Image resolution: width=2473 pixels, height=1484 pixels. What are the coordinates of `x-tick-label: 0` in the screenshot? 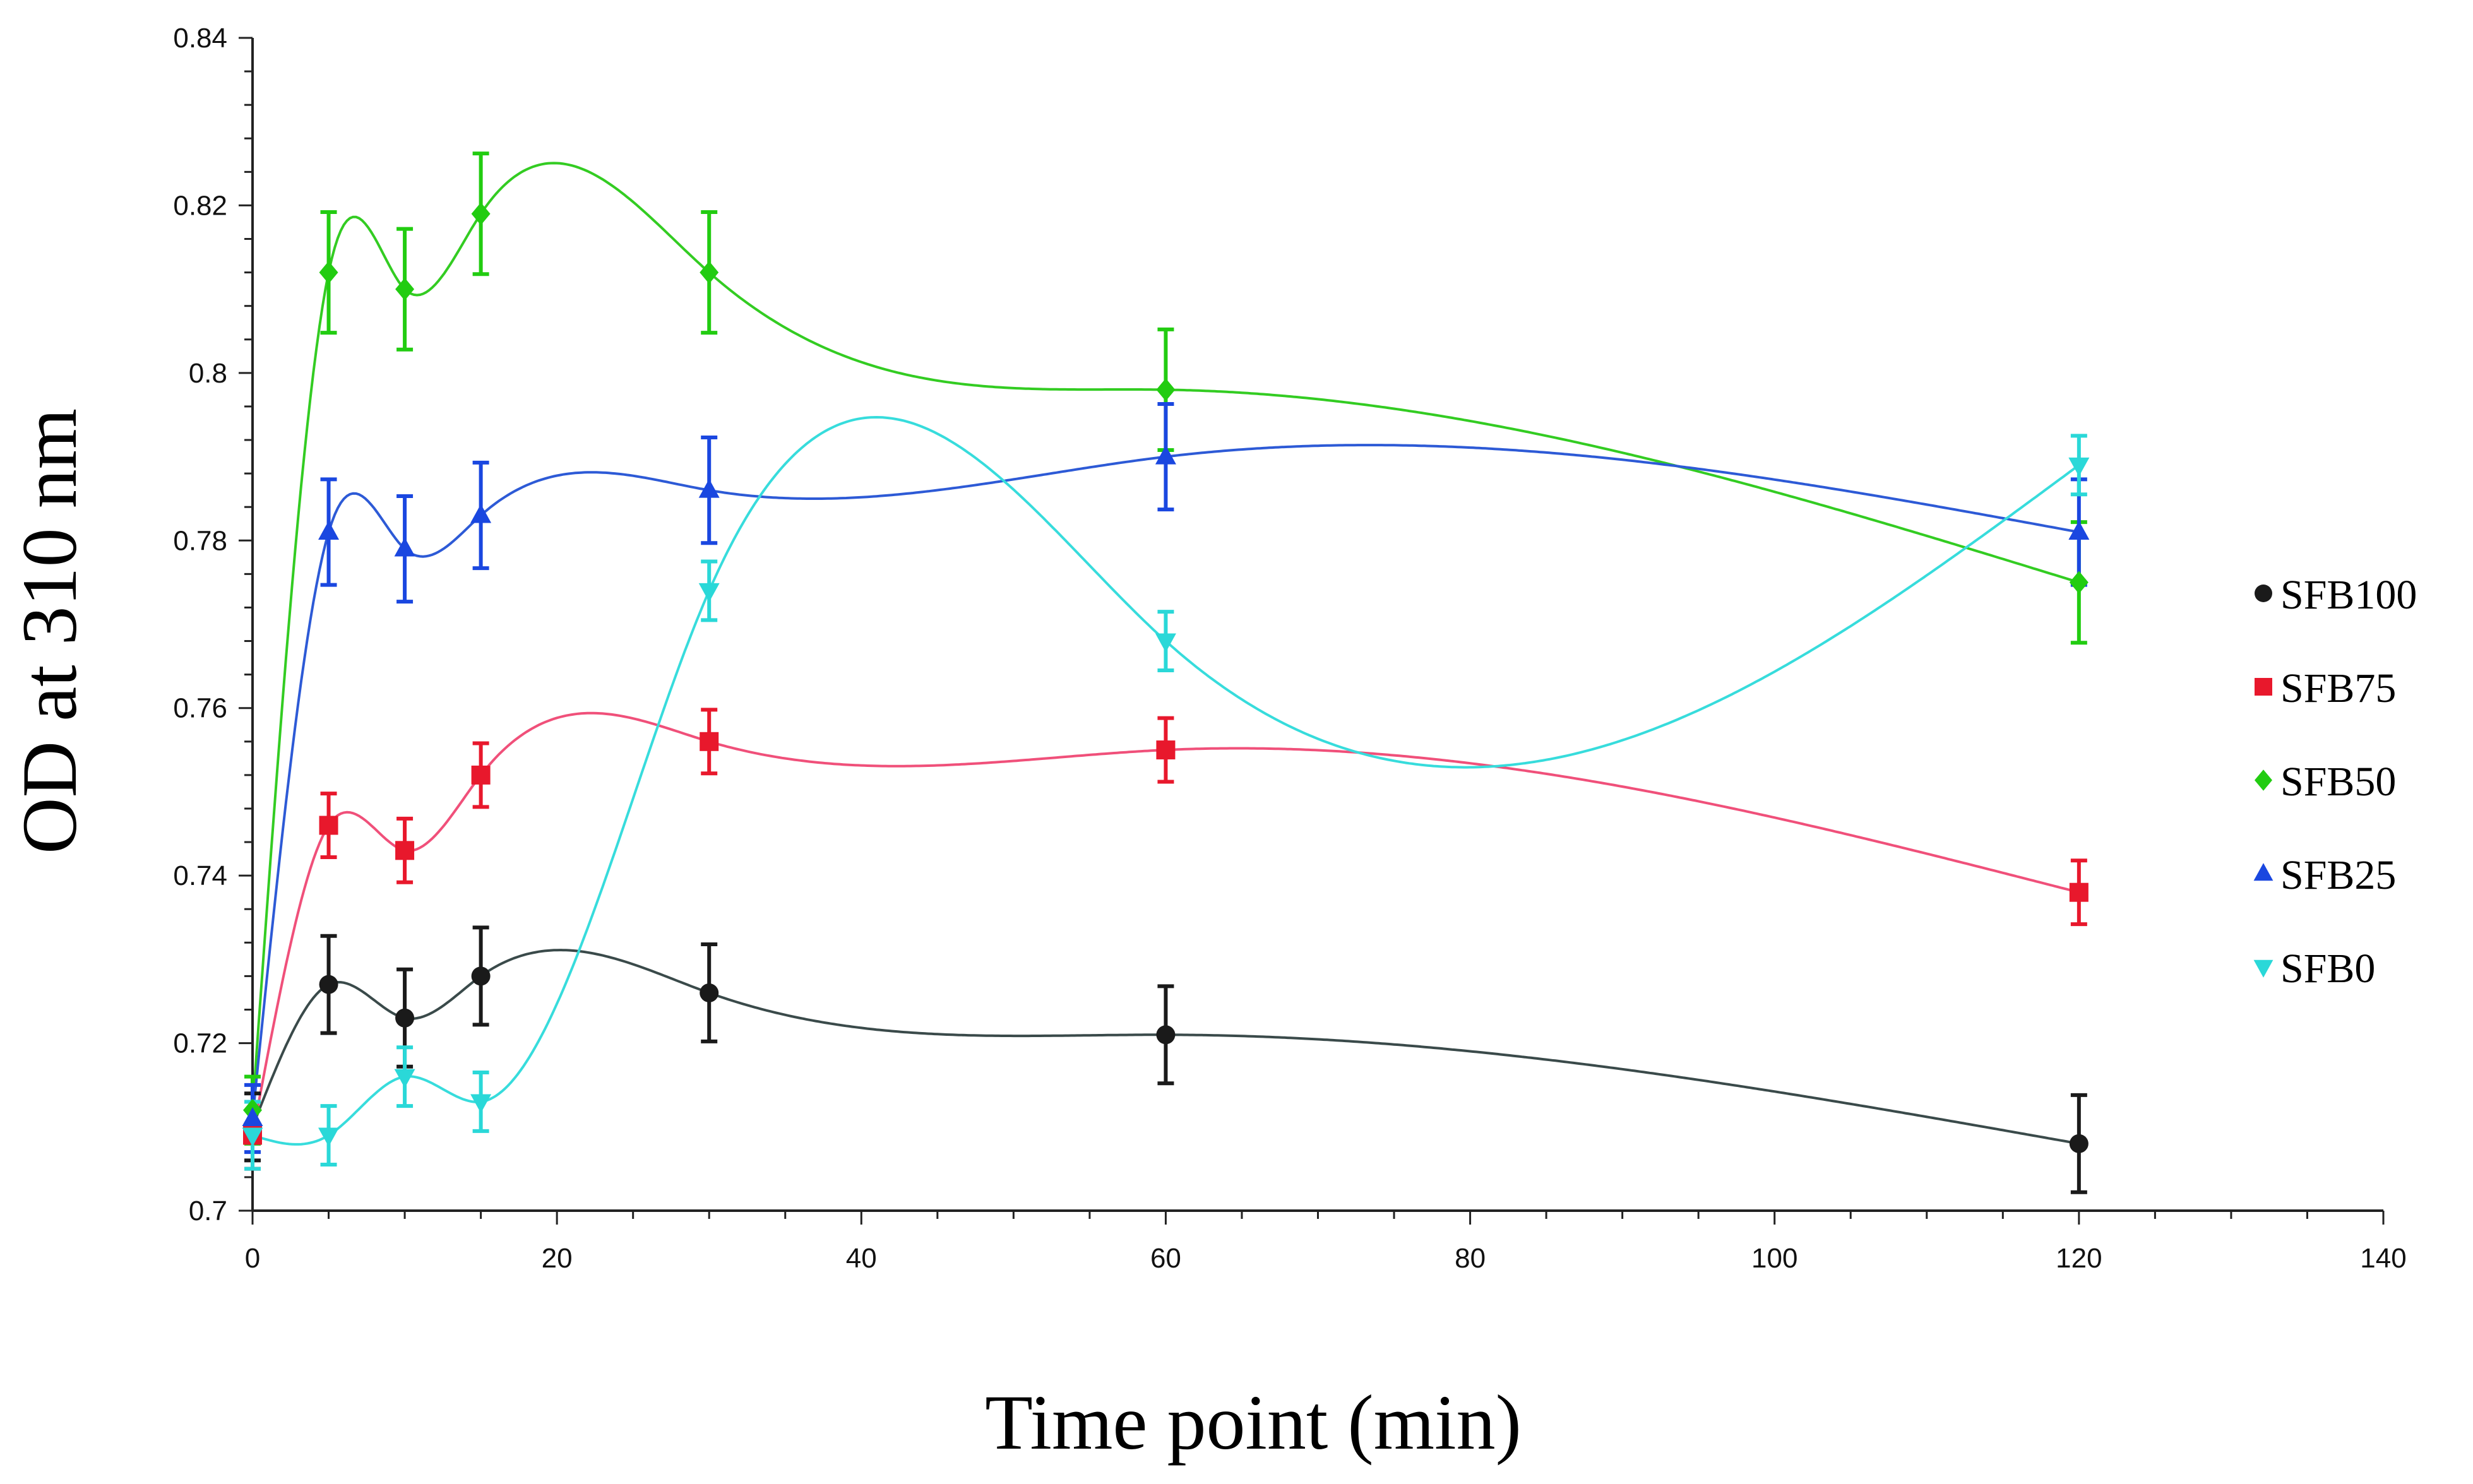 It's located at (253, 1258).